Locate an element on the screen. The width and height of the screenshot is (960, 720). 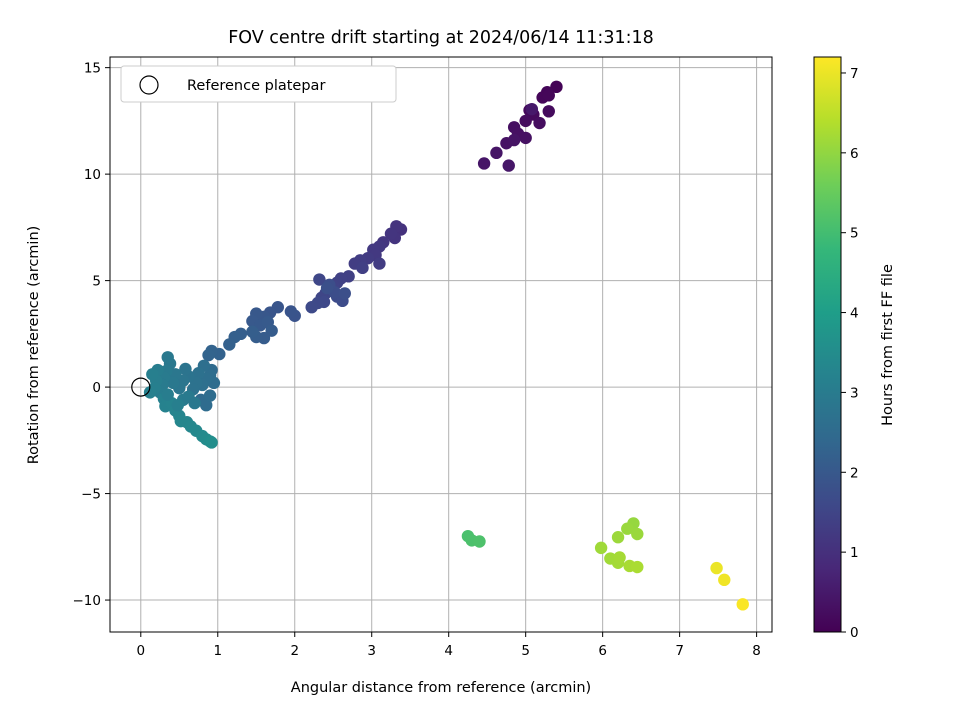
y-axis-ticks: −10 −5 0 5 10 15 is located at coordinates (91, 335).